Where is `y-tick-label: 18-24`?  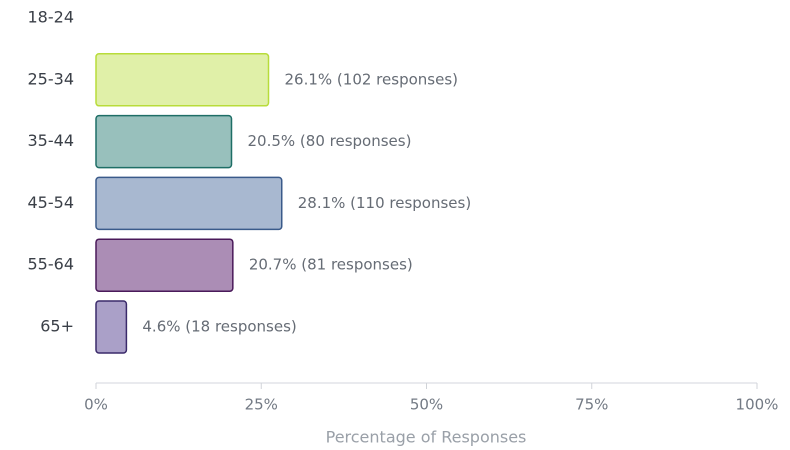 y-tick-label: 18-24 is located at coordinates (51, 17).